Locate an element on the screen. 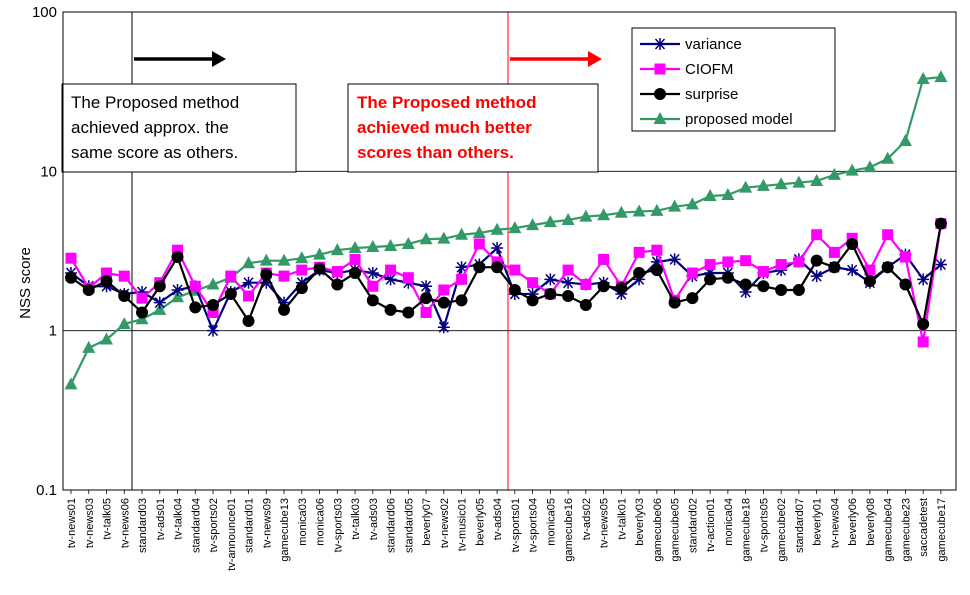  legend-item: proposed model is located at coordinates (716, 119).